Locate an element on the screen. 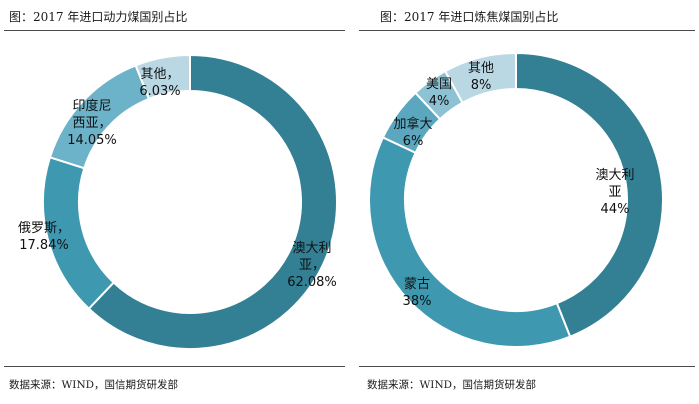  slice-label-line: 西亚， is located at coordinates (91, 123).